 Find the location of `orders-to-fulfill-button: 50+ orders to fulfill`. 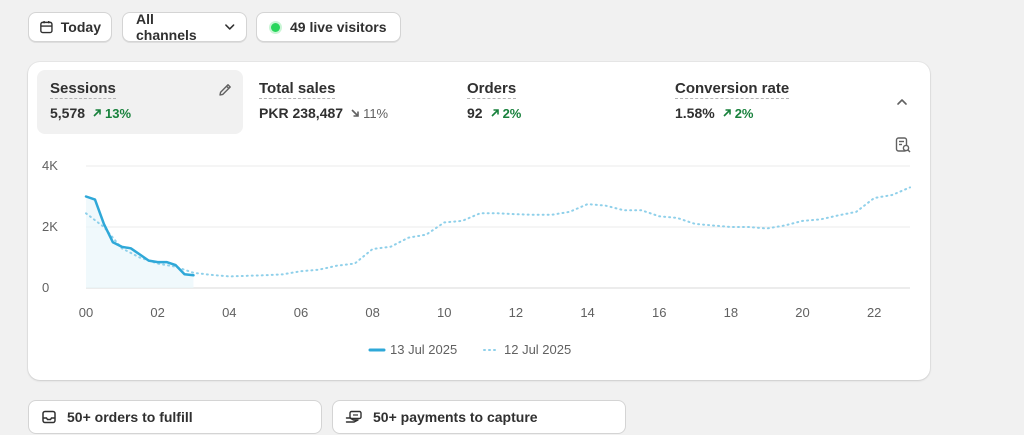

orders-to-fulfill-button: 50+ orders to fulfill is located at coordinates (175, 417).